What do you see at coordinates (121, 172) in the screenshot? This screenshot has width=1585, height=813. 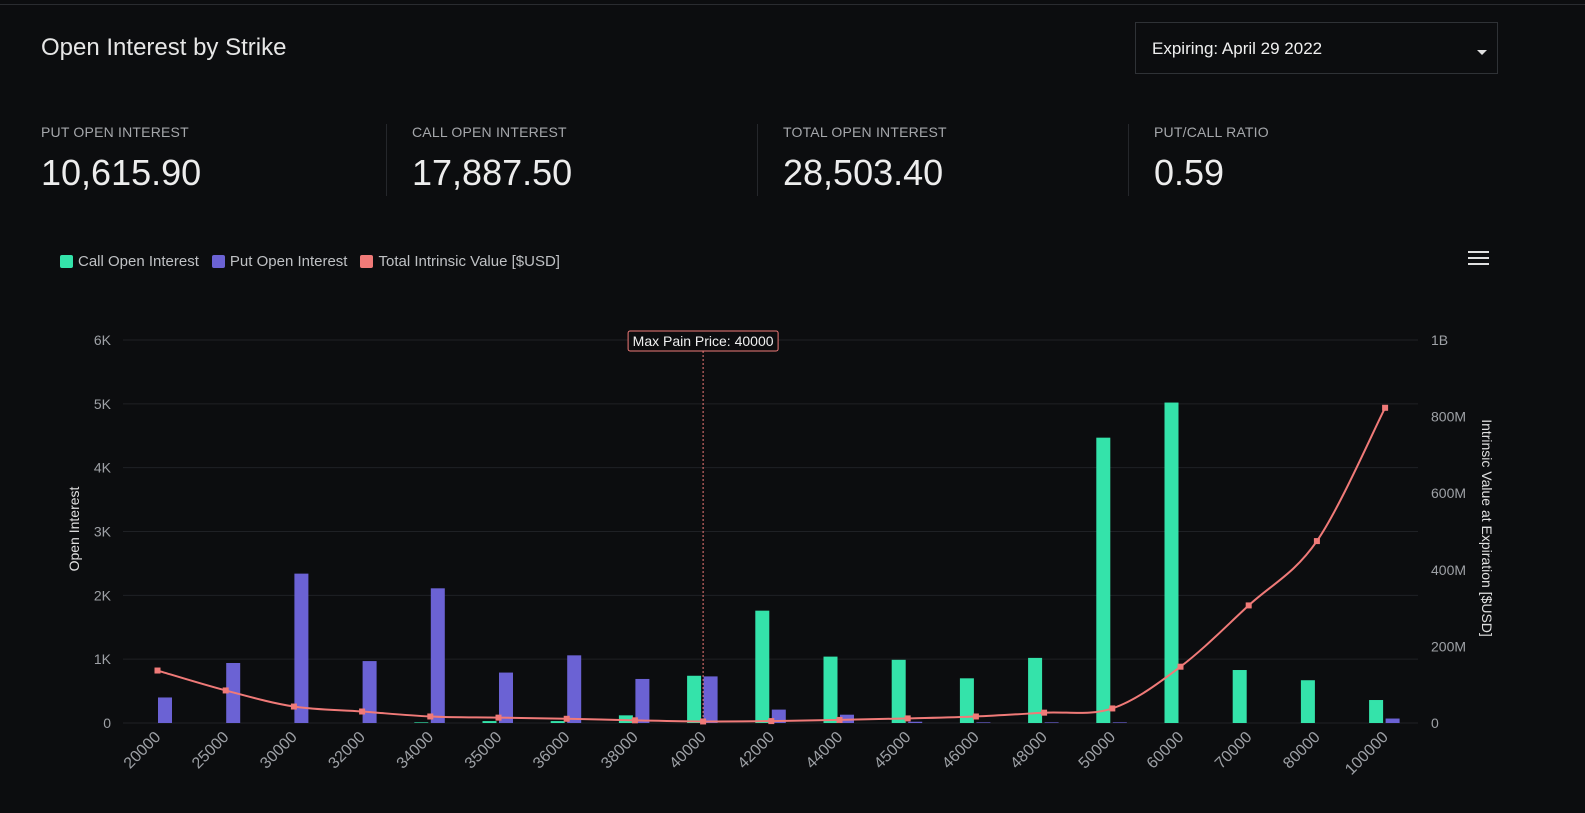 I see `stat-value: 10,615.90` at bounding box center [121, 172].